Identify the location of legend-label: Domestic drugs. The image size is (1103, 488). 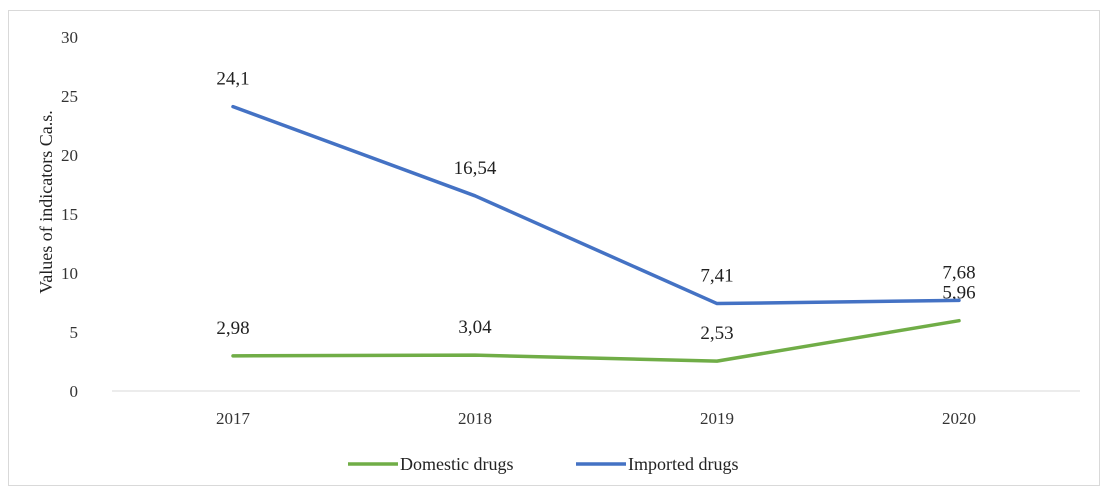
(456, 464).